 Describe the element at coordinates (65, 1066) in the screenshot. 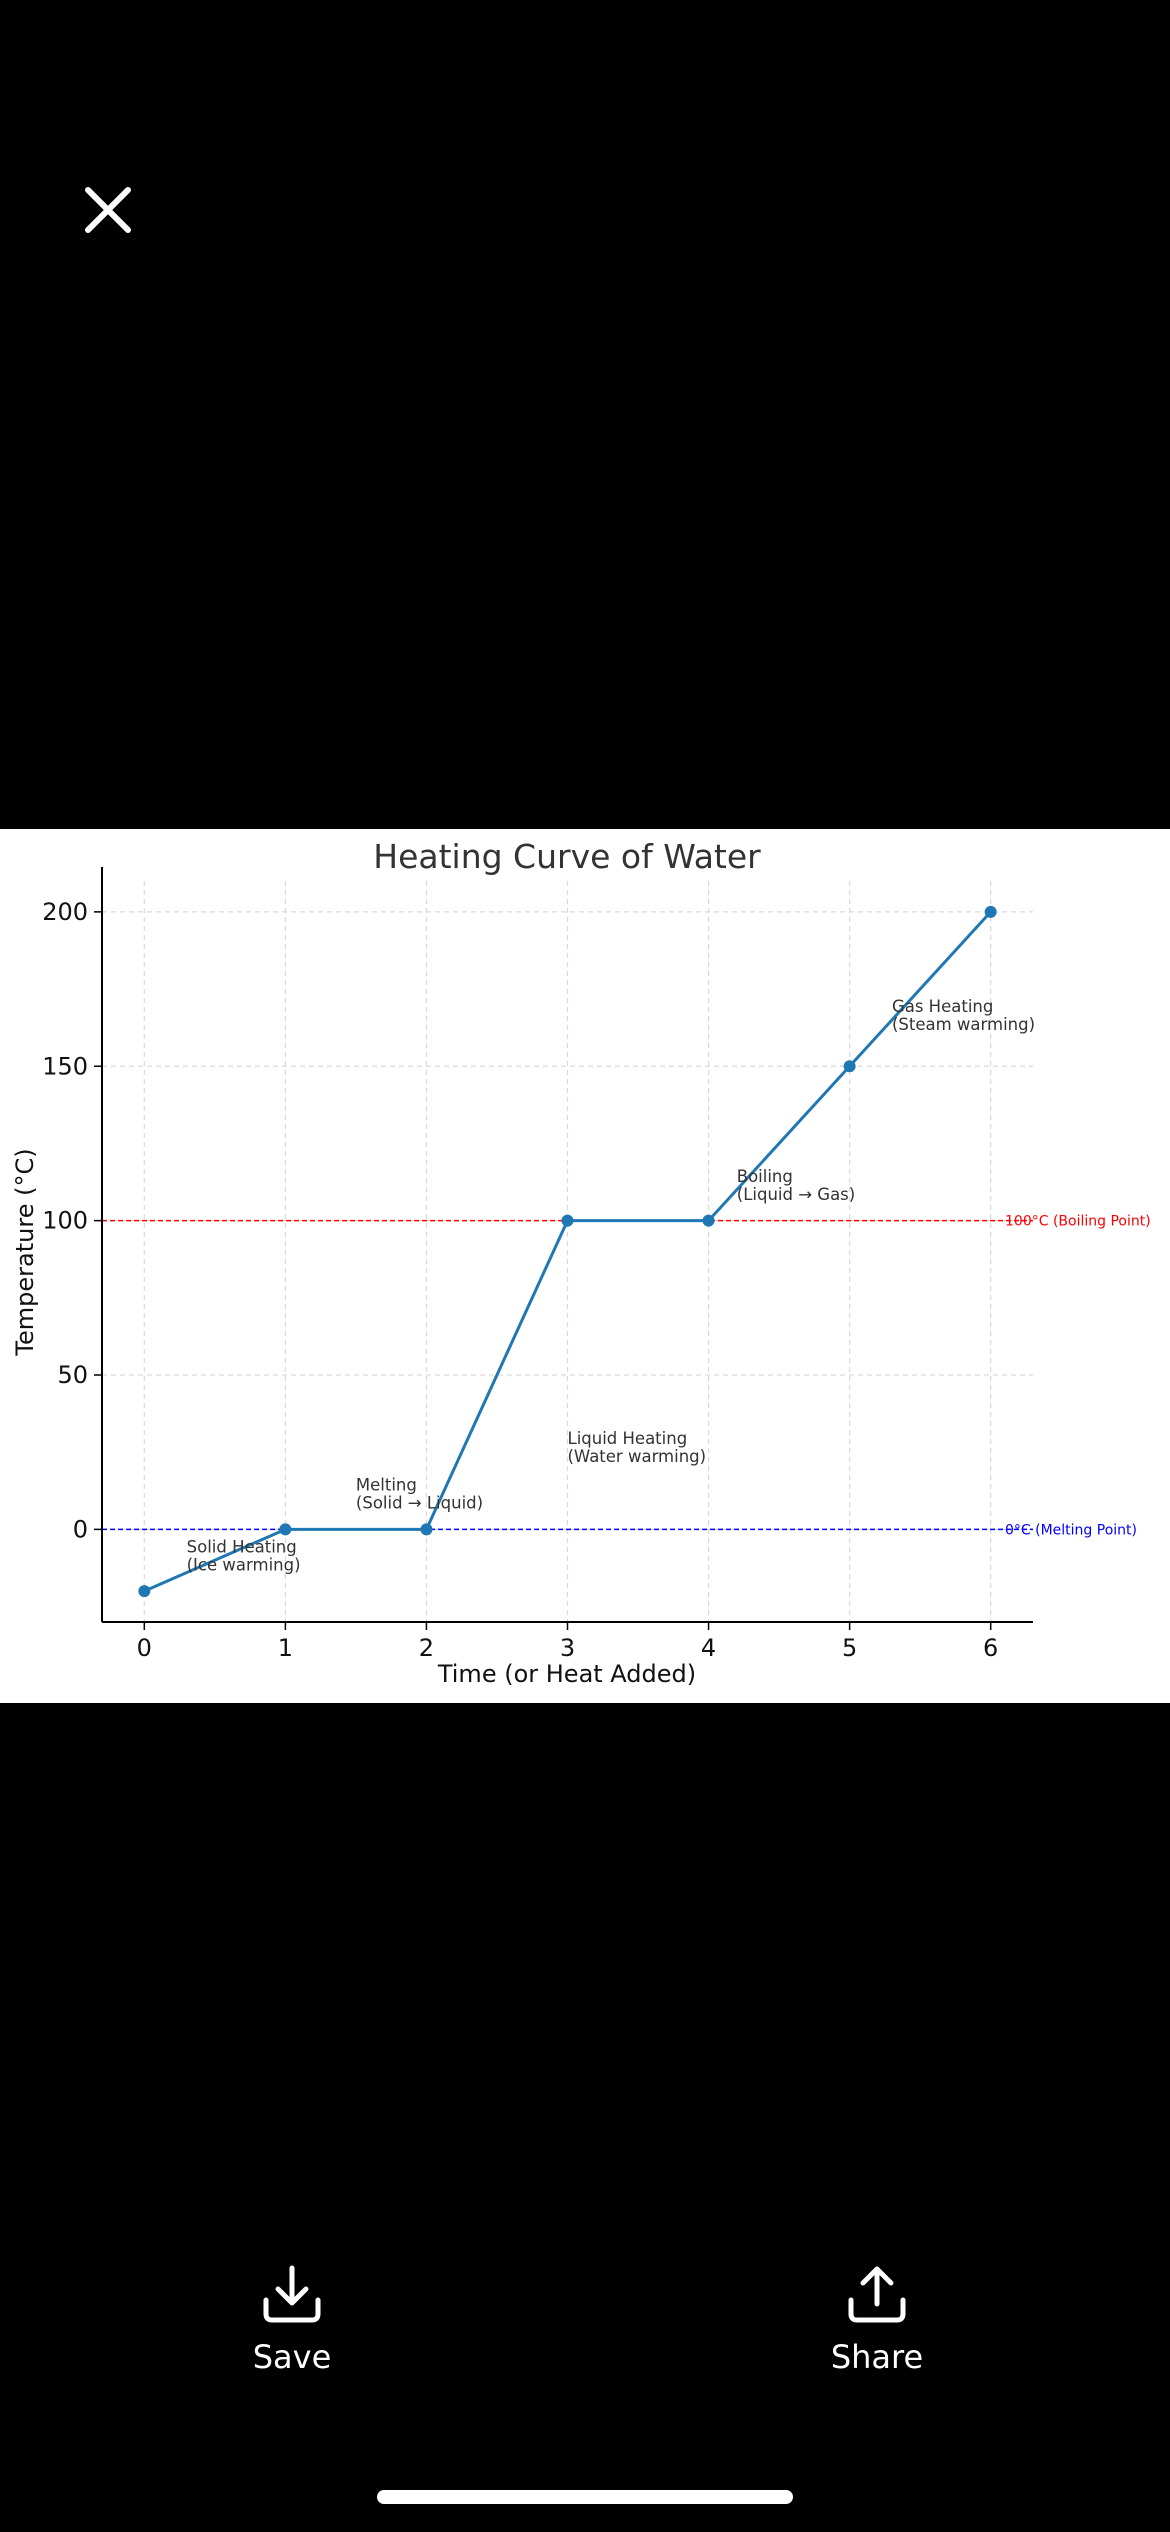

I see `y-tick-label: 150` at that location.